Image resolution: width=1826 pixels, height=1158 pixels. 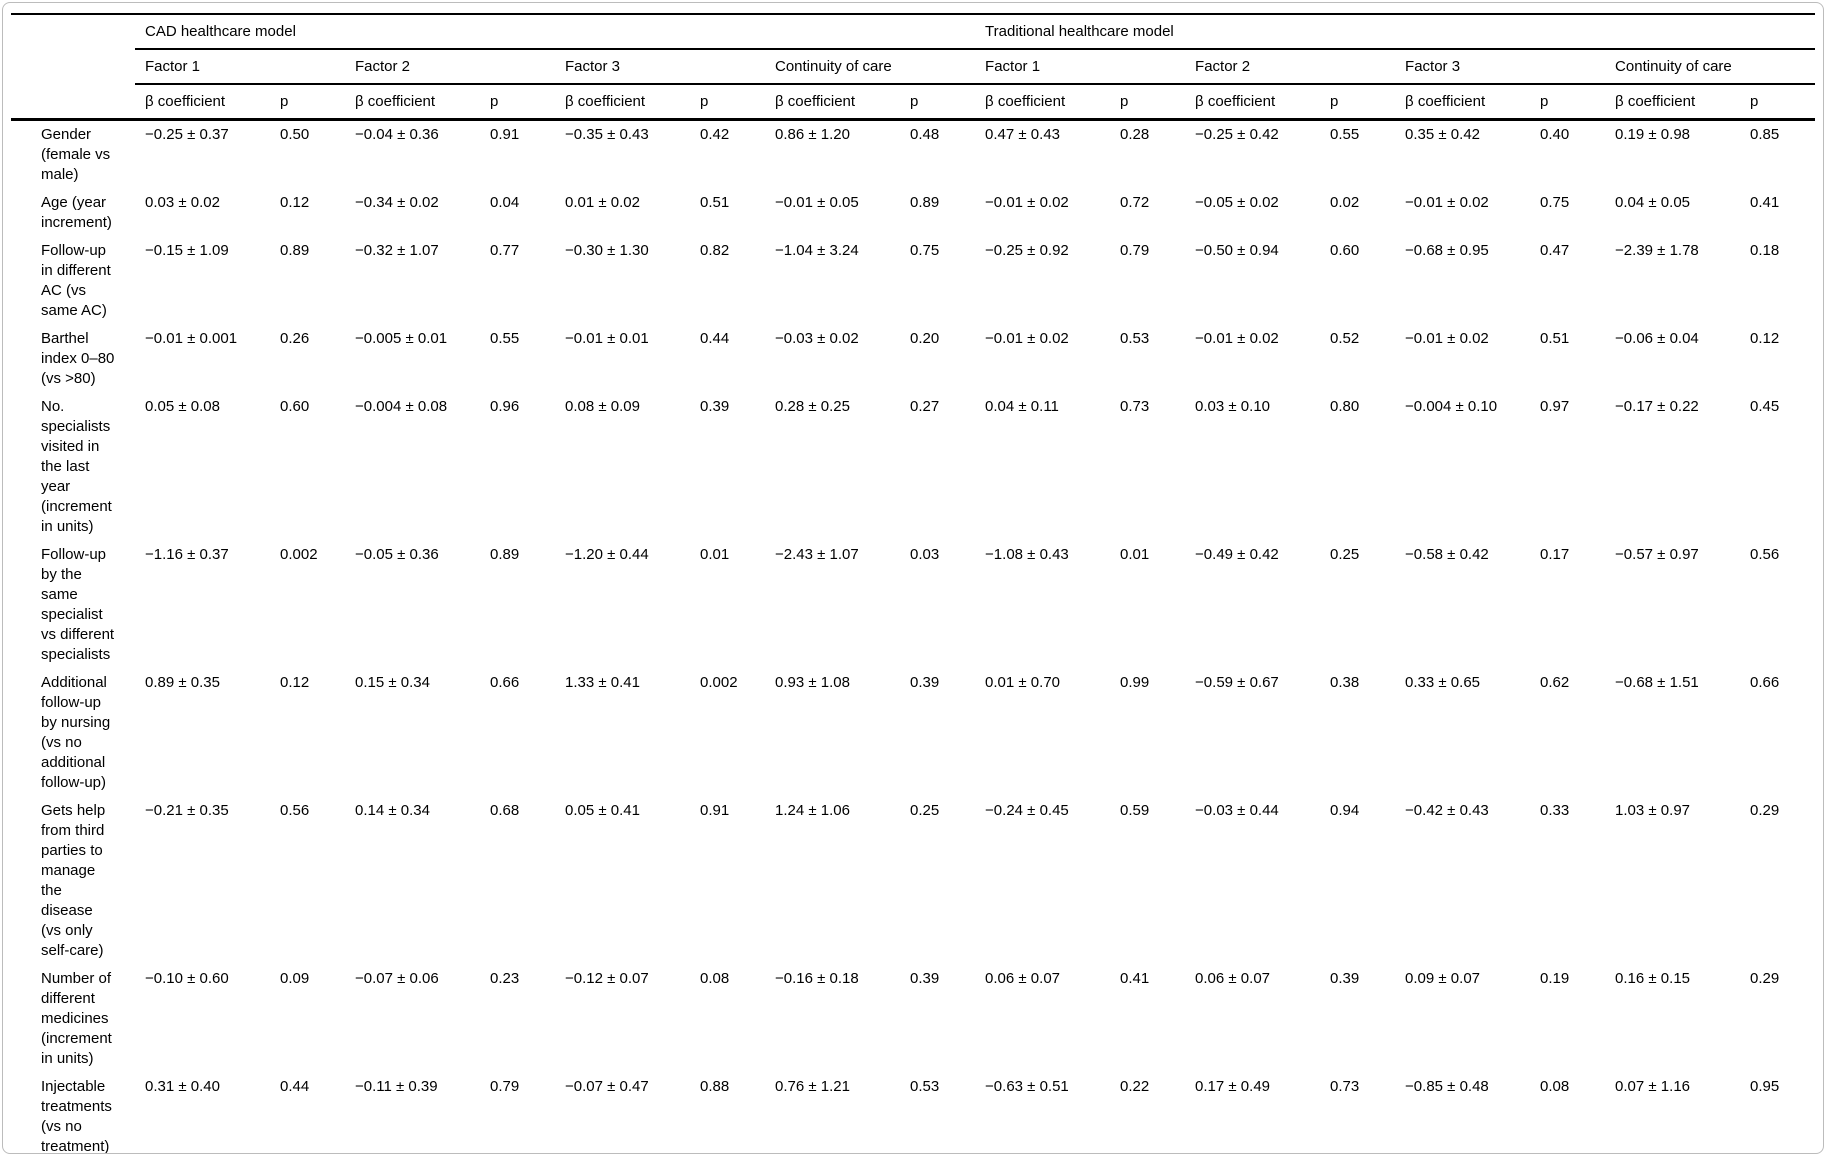 I want to click on beta-coefficient-cell: −0.17 ± 0.22, so click(x=1657, y=406).